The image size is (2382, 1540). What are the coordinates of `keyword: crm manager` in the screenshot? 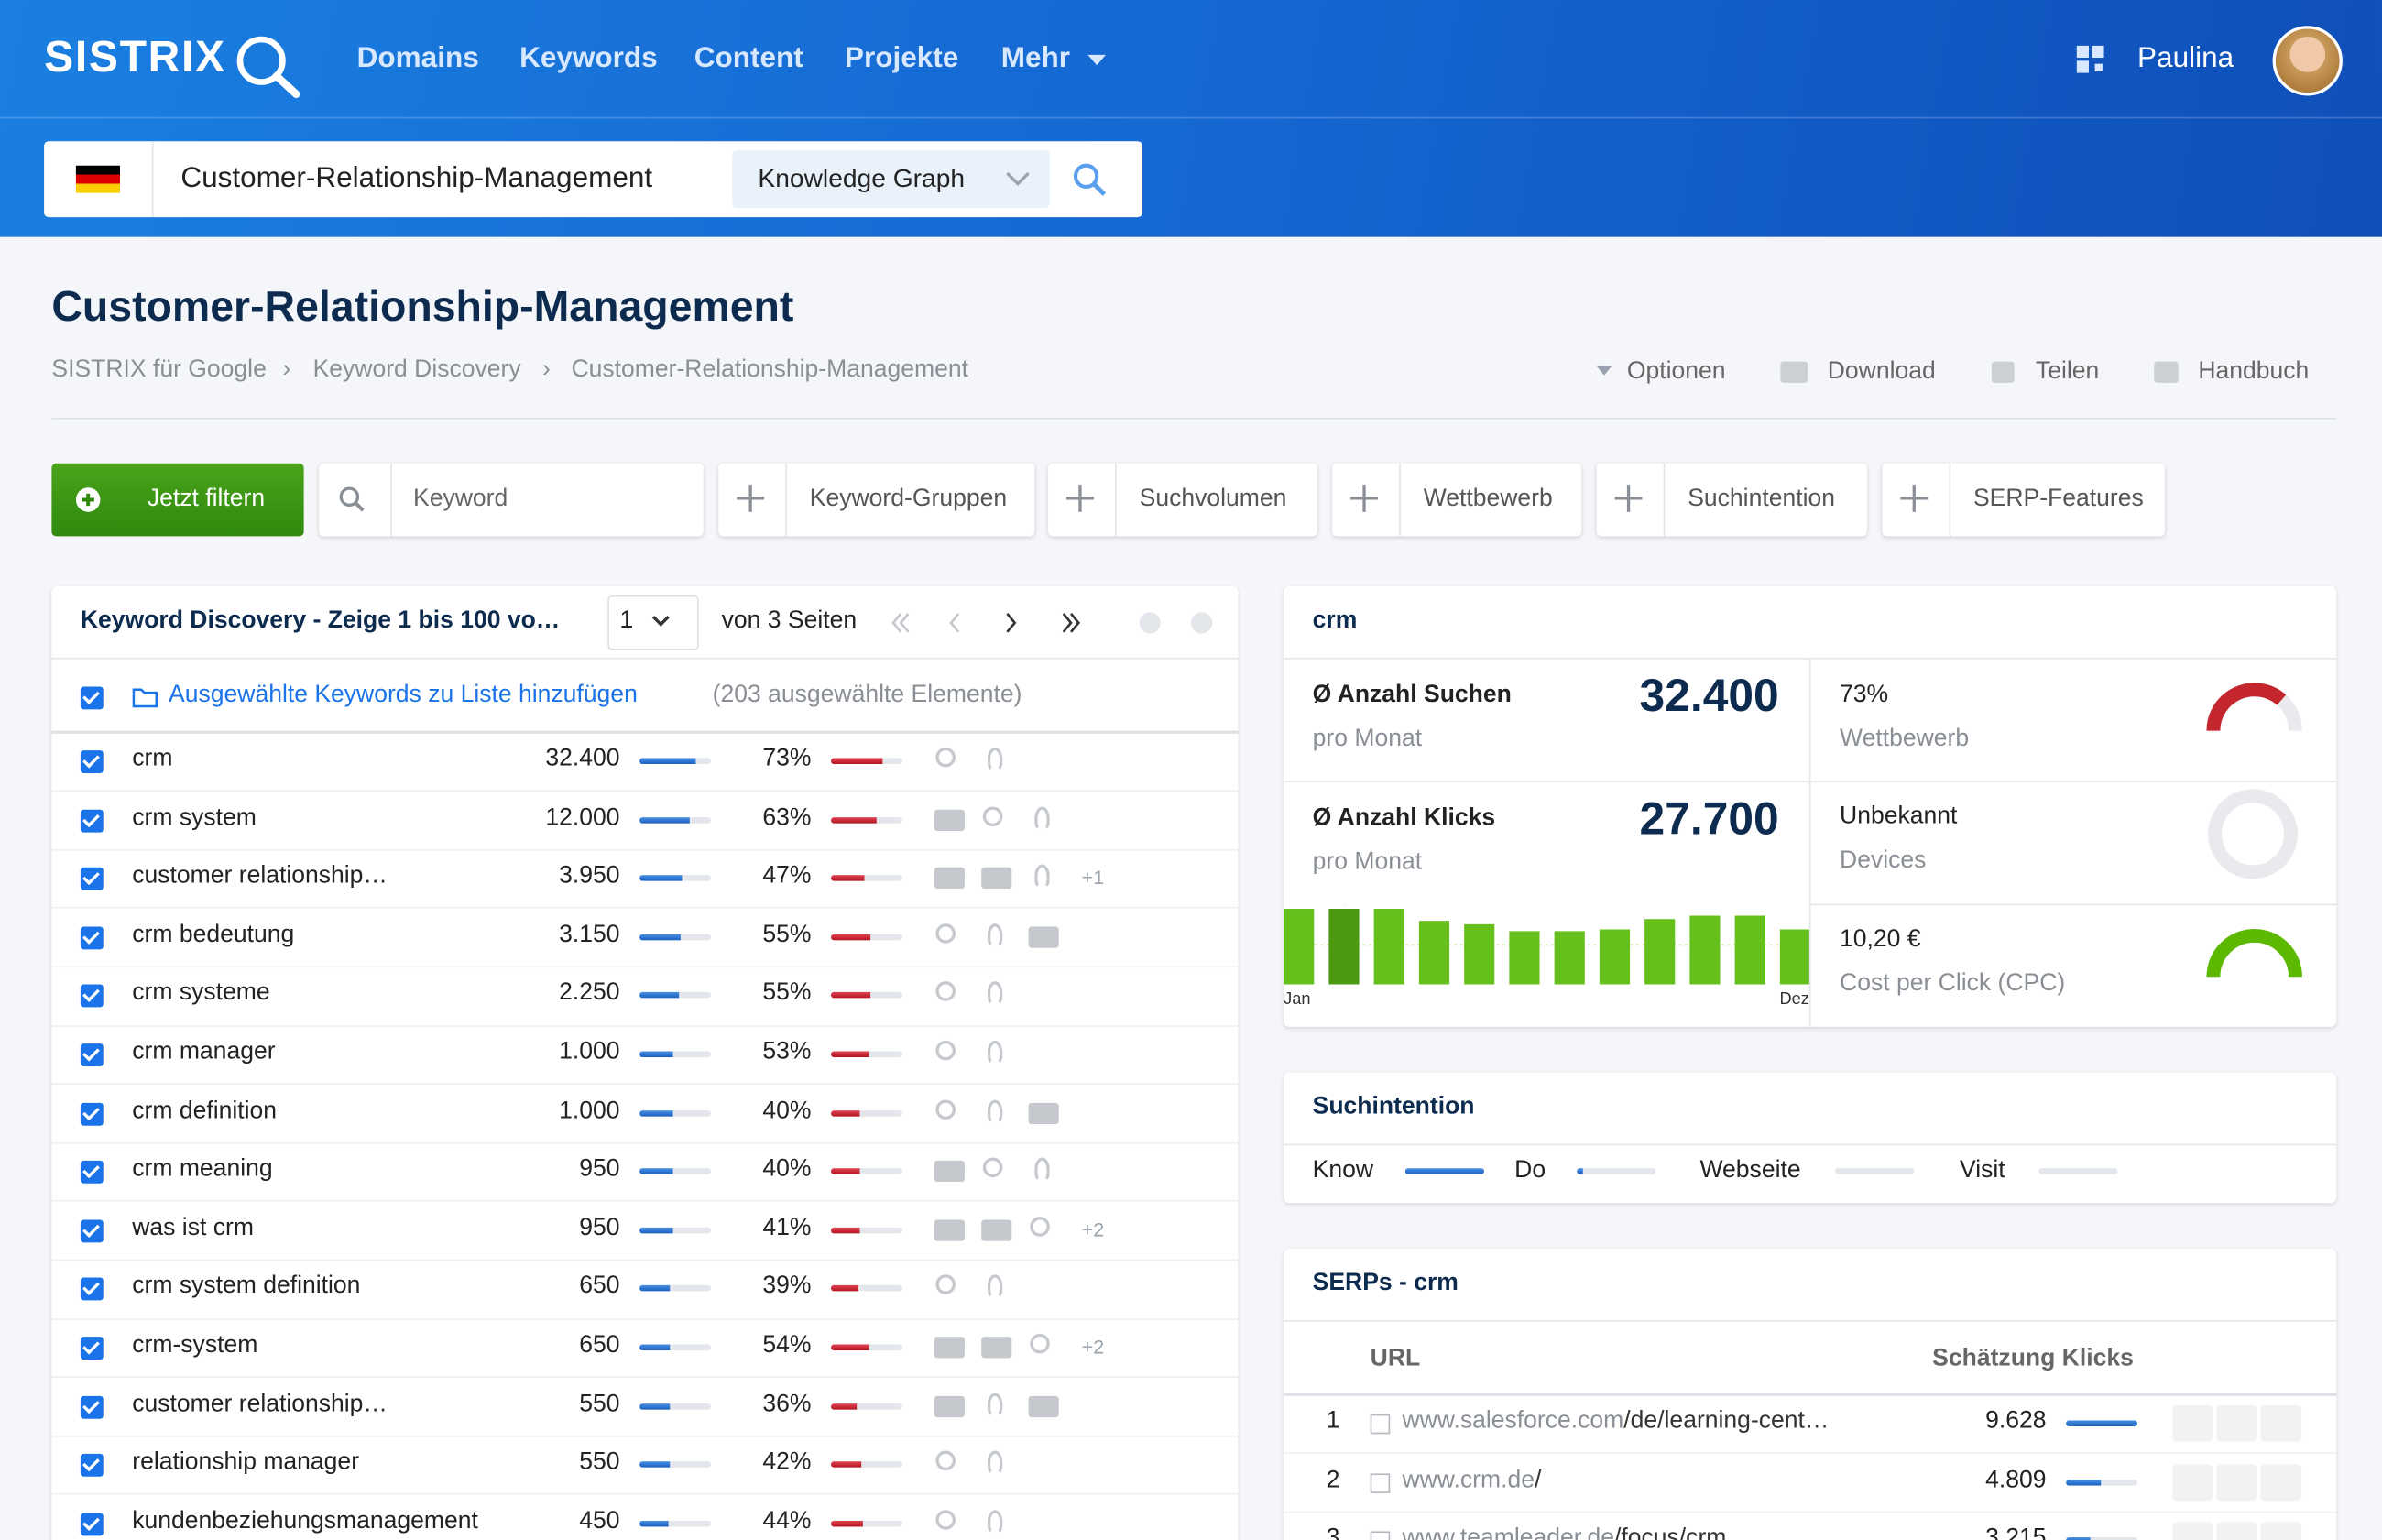 It's located at (203, 1052).